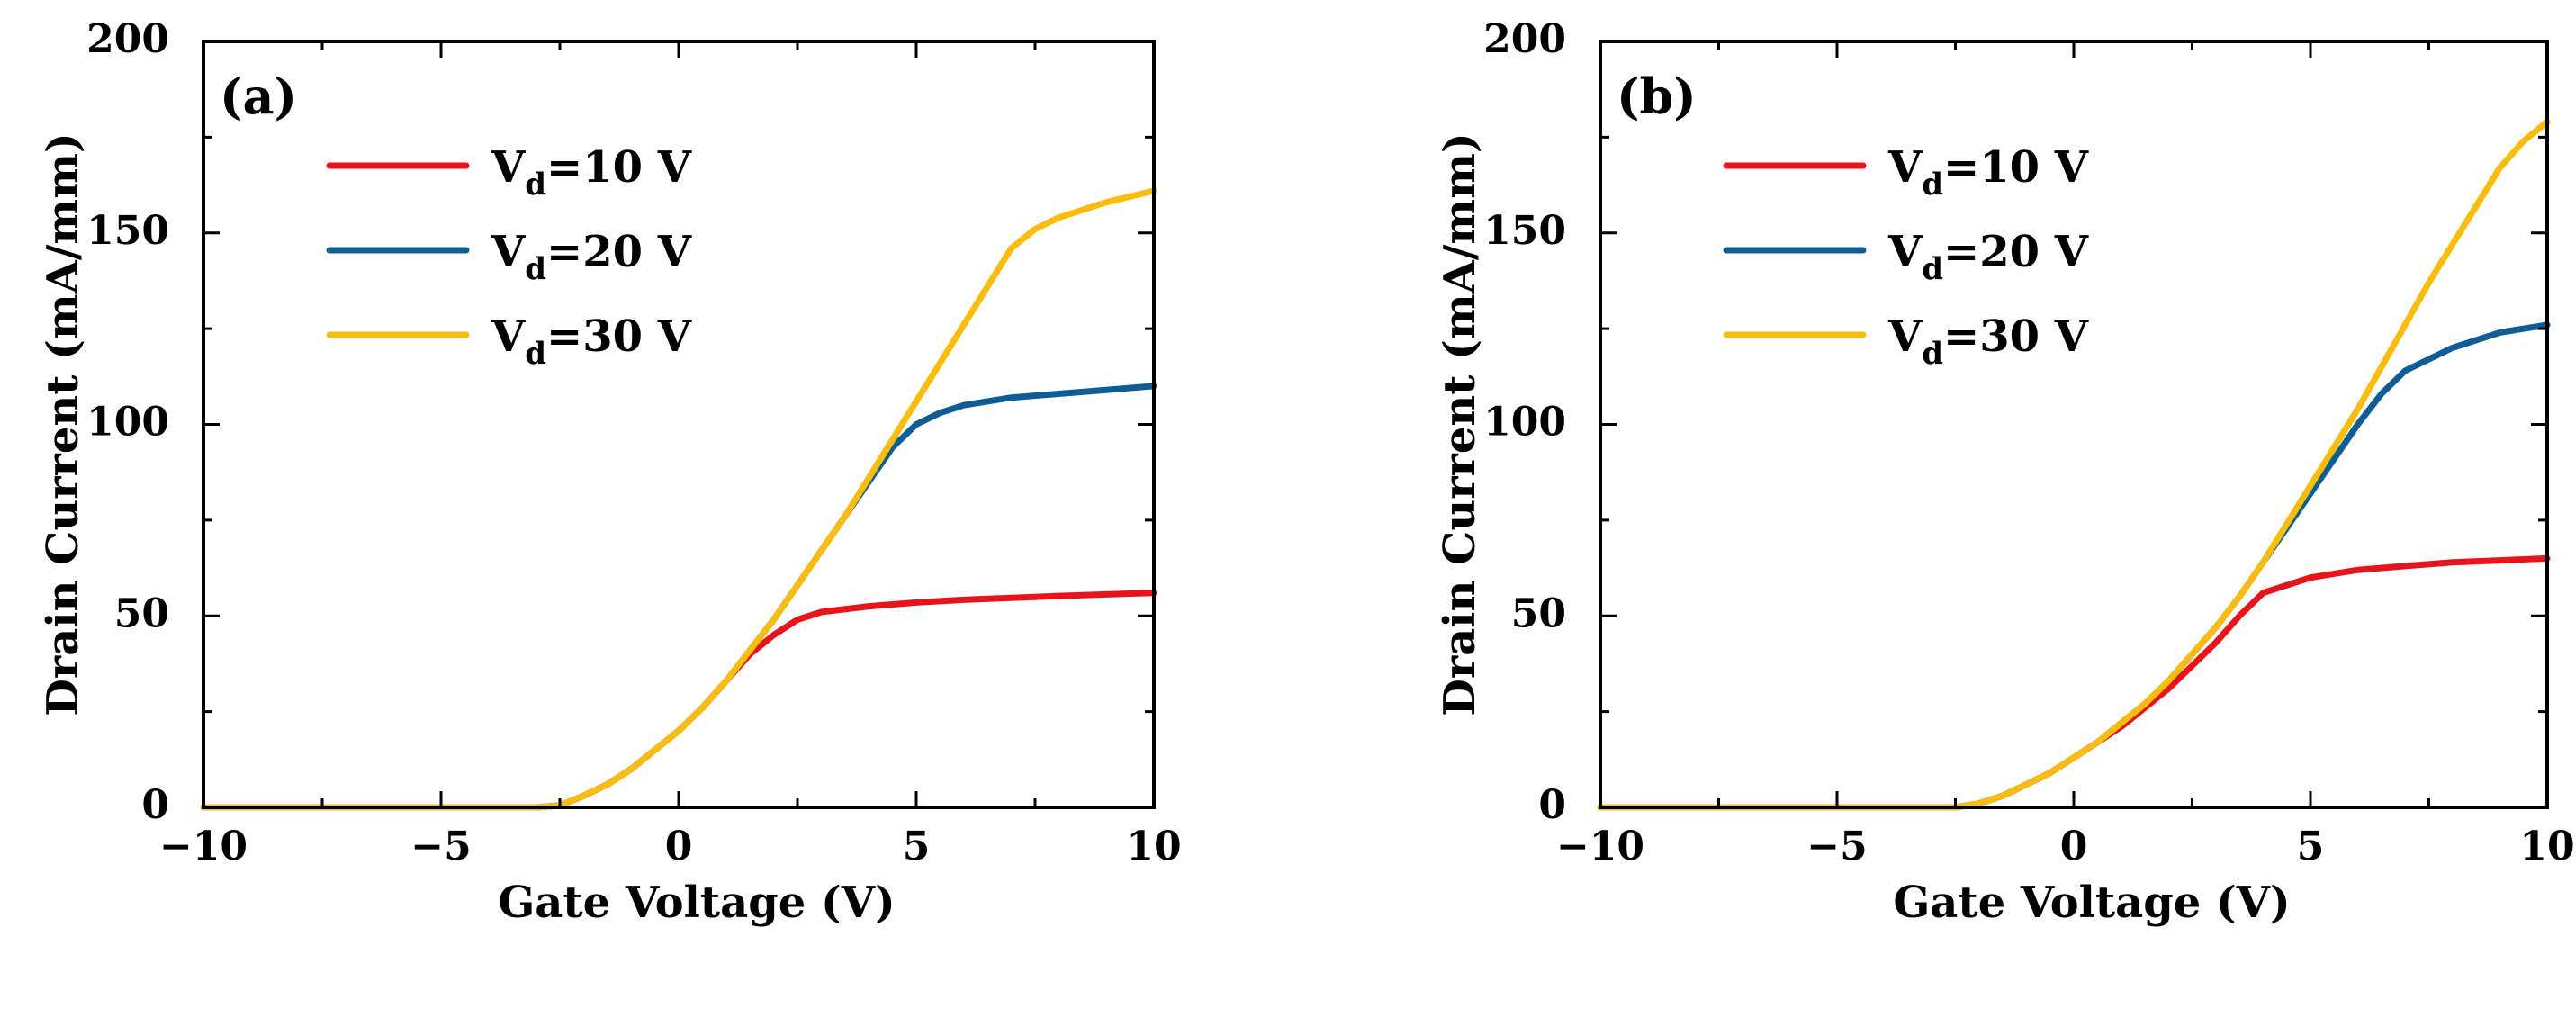  Describe the element at coordinates (1657, 97) in the screenshot. I see `panel-label: (b)` at that location.